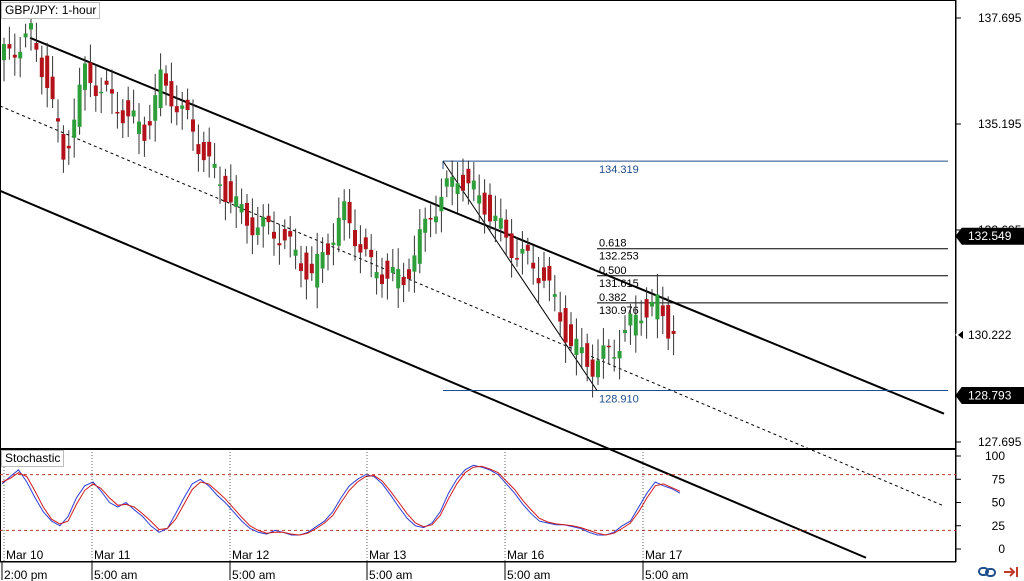 The width and height of the screenshot is (1024, 581). What do you see at coordinates (1000, 442) in the screenshot?
I see `price-tick-label: 127.695` at bounding box center [1000, 442].